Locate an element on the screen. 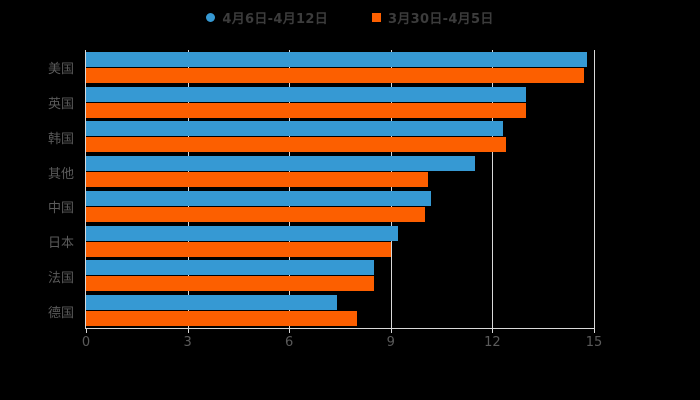  x-axis-tick-label: 12 is located at coordinates (492, 342).